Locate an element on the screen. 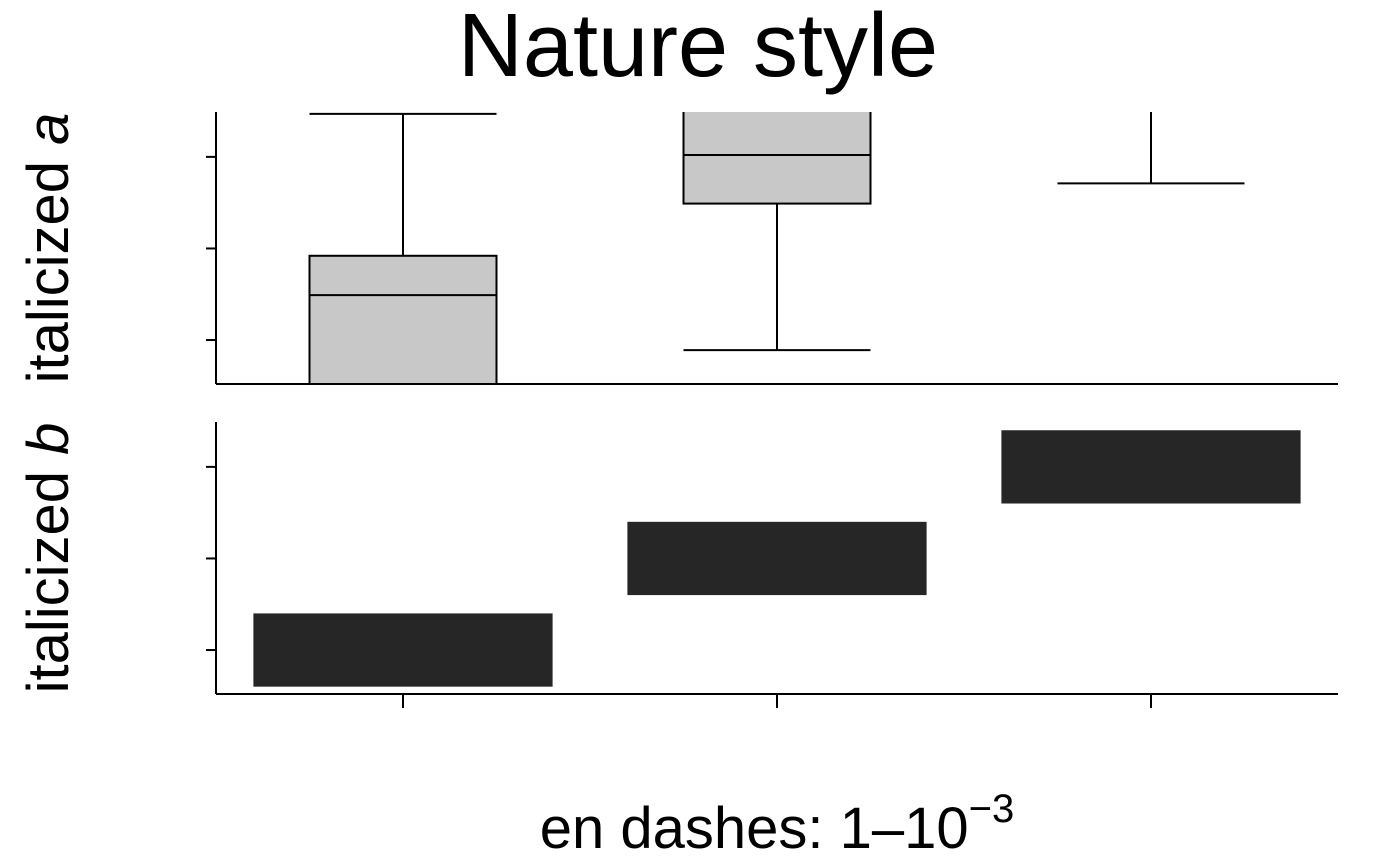  y-axis-label: italicized a is located at coordinates (48, 248).